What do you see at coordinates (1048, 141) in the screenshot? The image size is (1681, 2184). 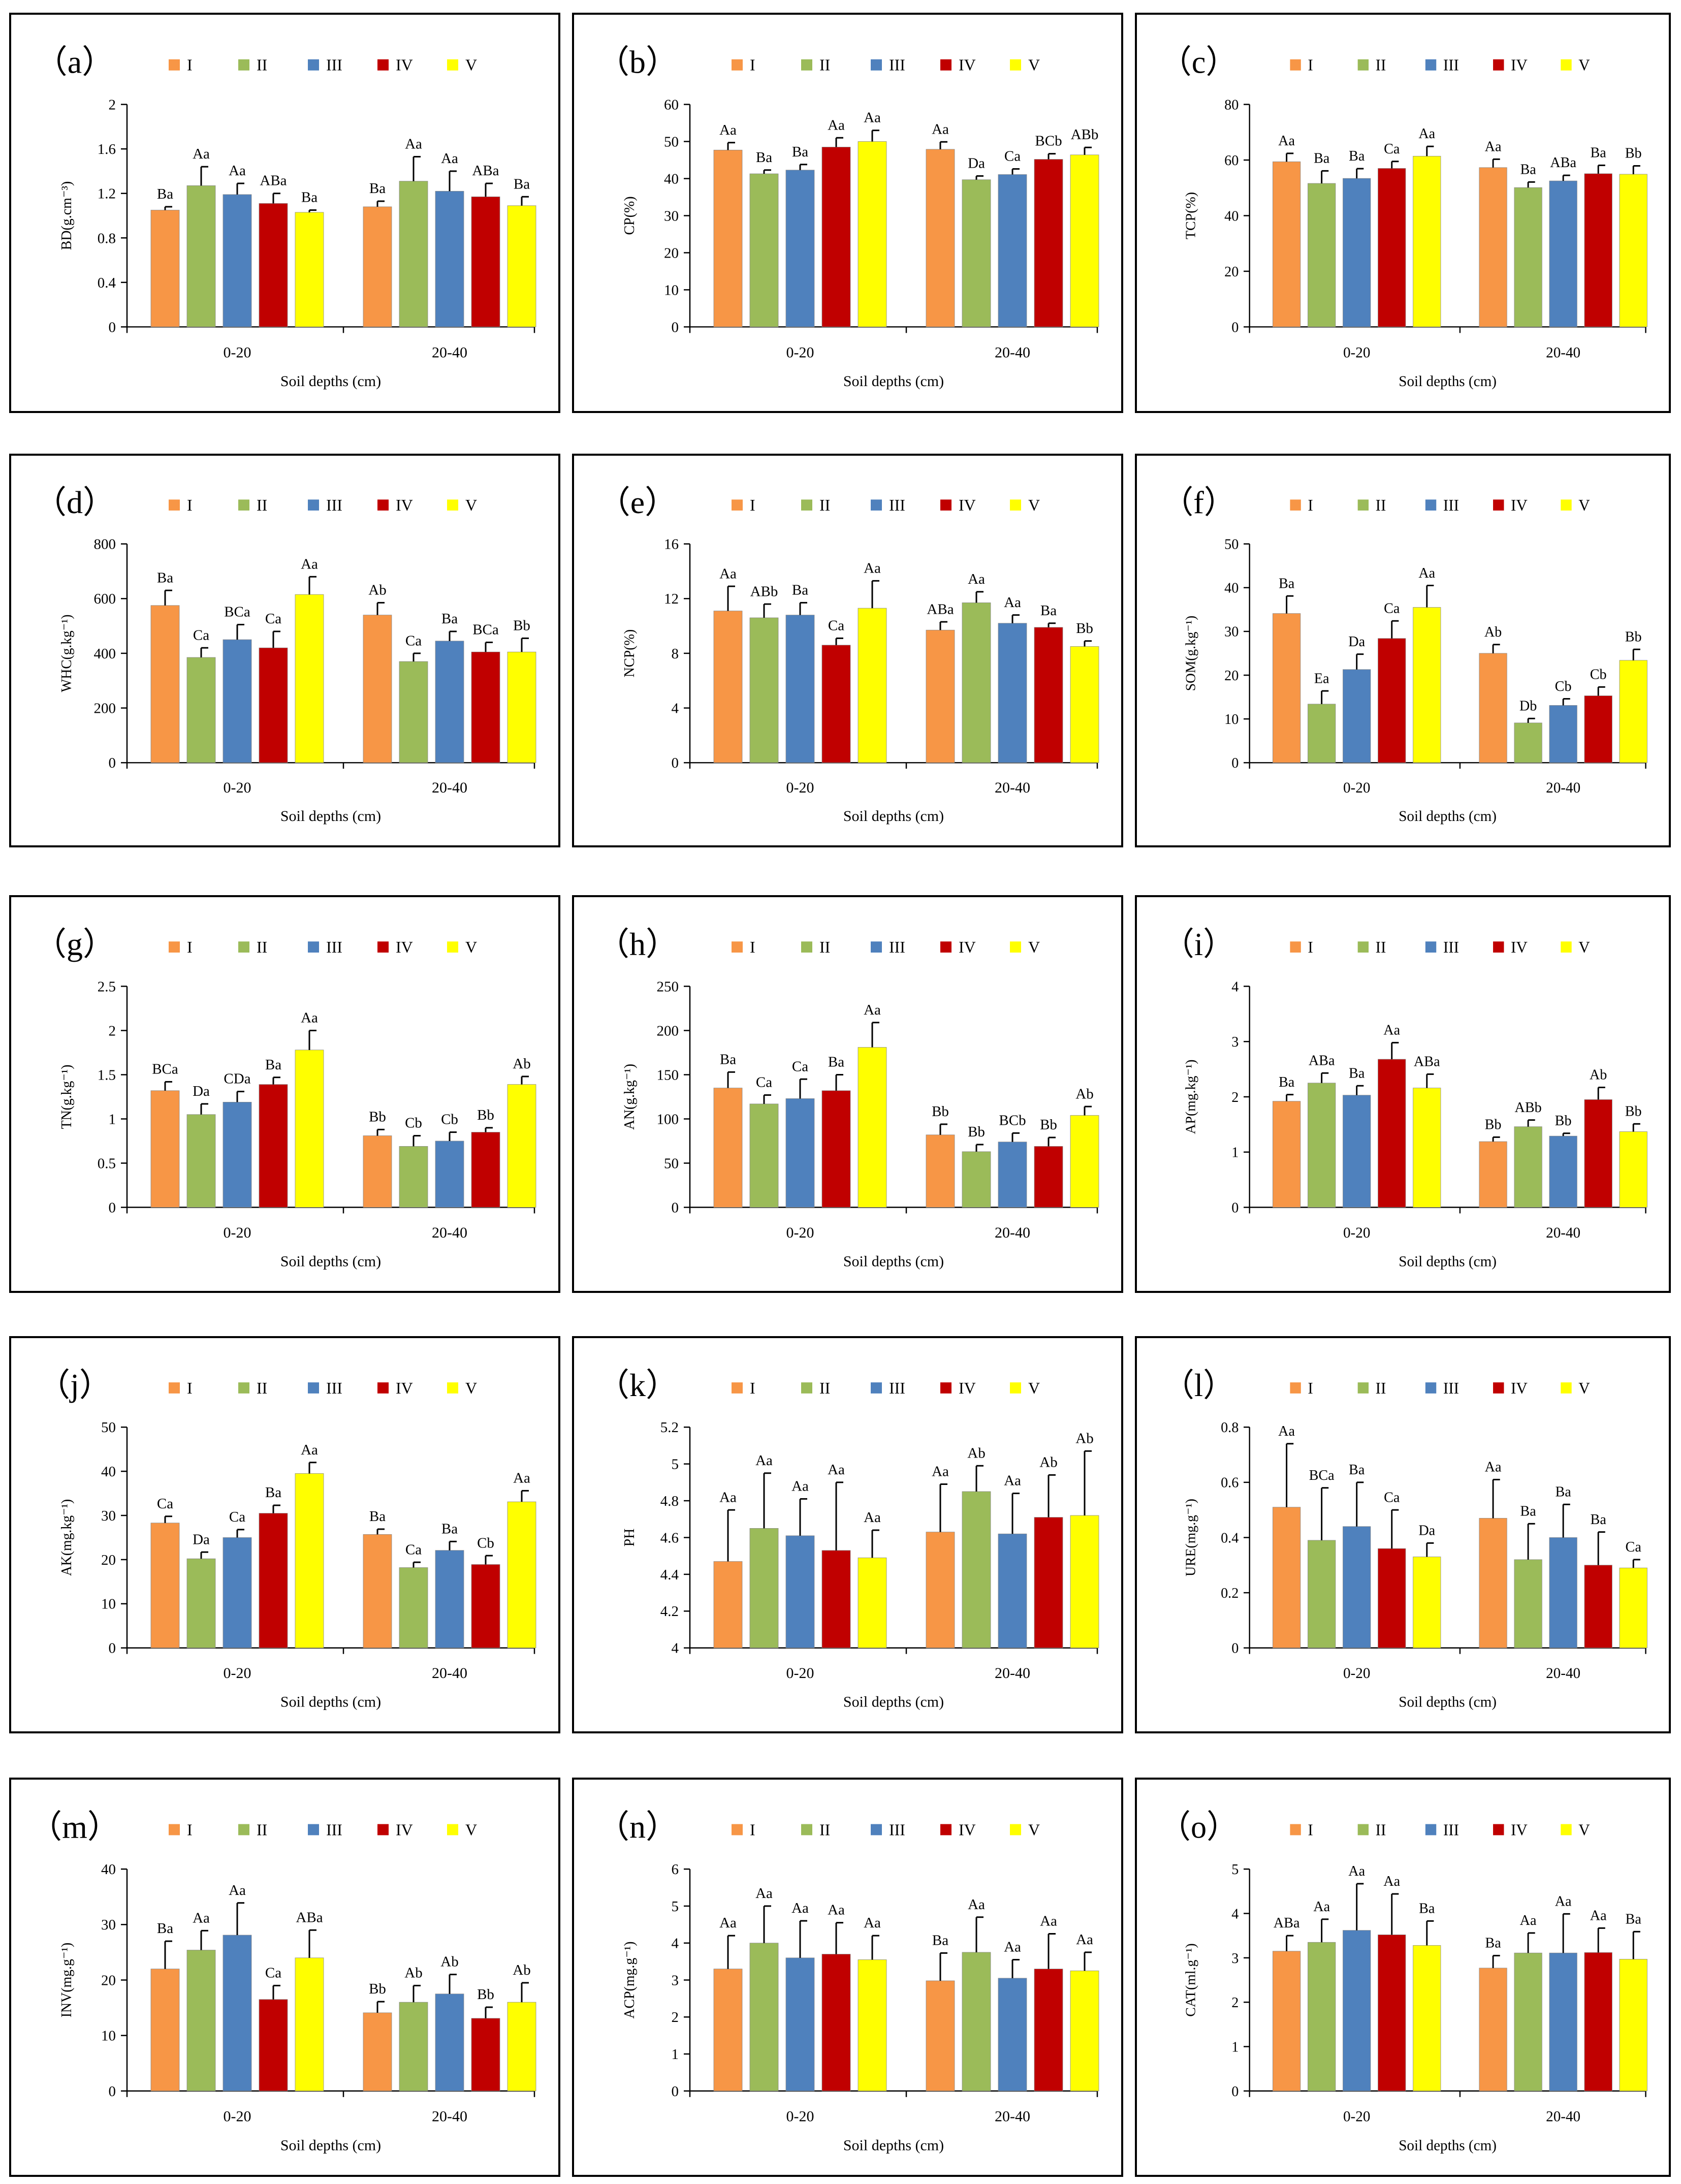 I see `significance-label: BCb` at bounding box center [1048, 141].